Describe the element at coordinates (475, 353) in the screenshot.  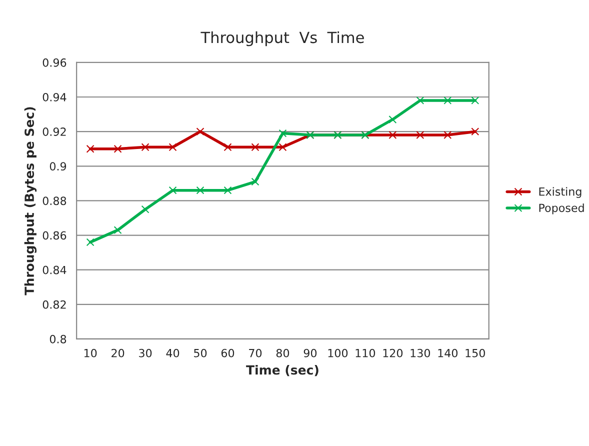
I see `x-tick-label: 150` at that location.